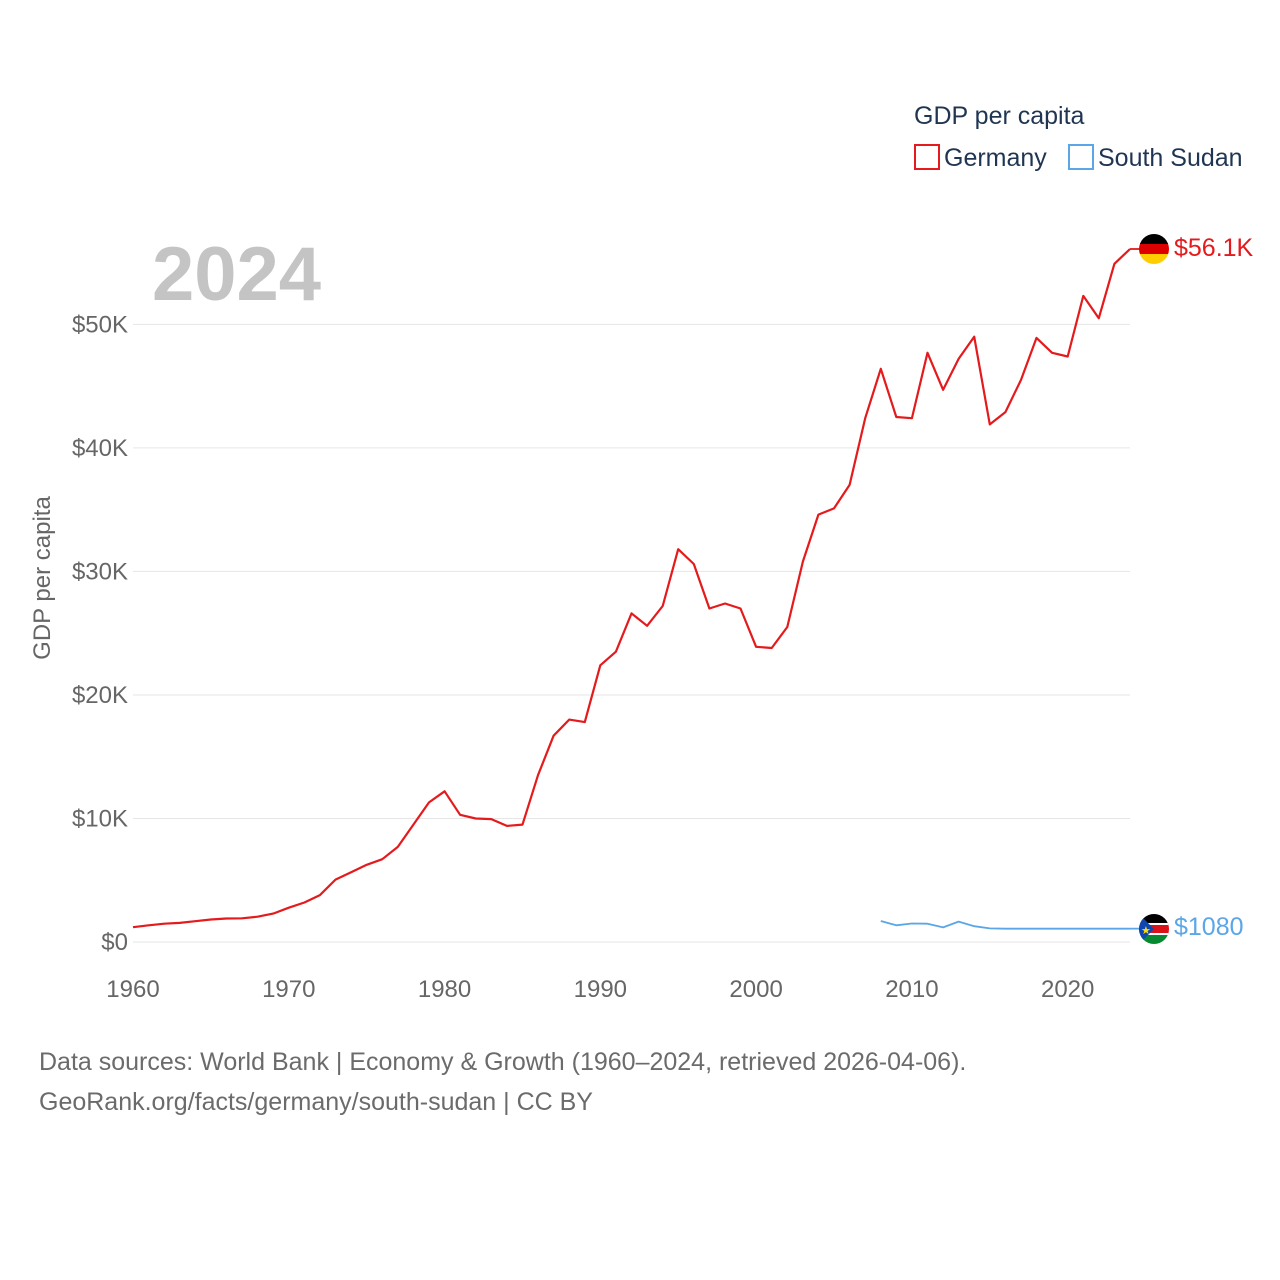 This screenshot has width=1280, height=1280. I want to click on x-tick-label: 1980, so click(444, 989).